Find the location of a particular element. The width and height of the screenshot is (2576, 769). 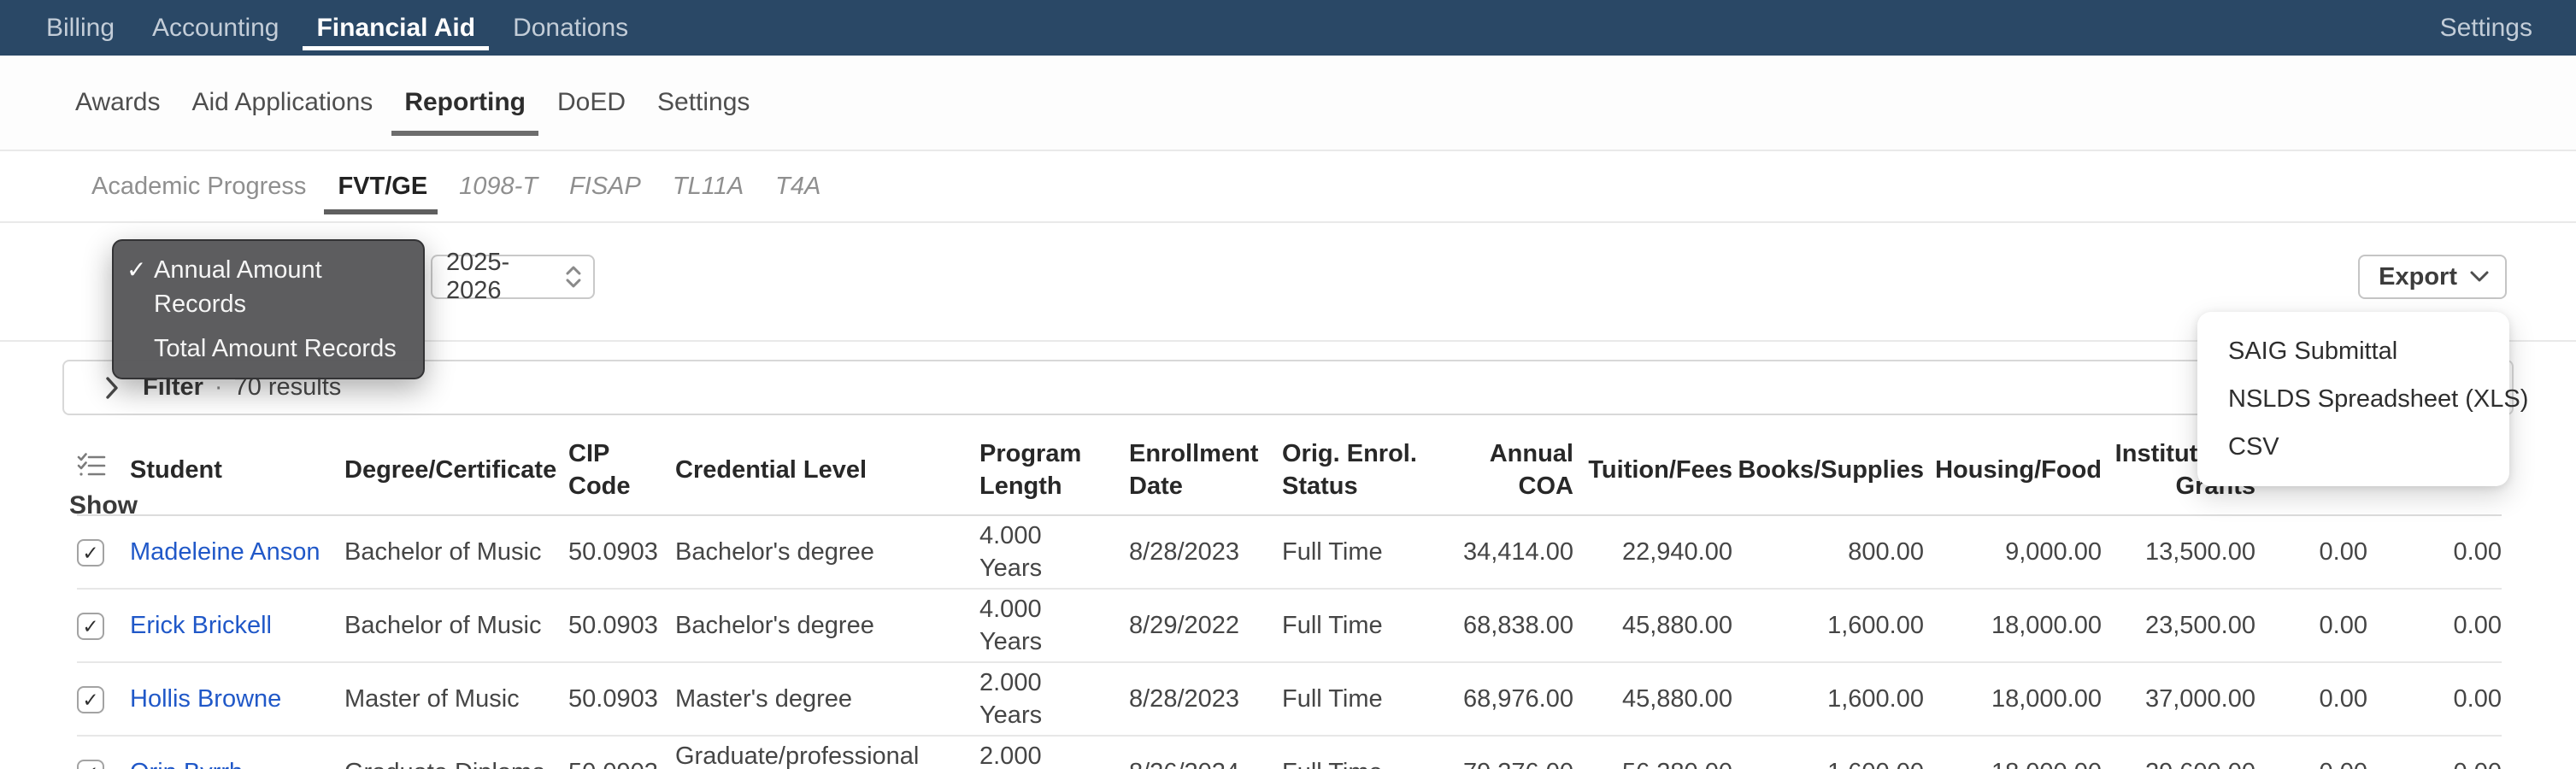

tab-fisap: FISAP is located at coordinates (605, 186).